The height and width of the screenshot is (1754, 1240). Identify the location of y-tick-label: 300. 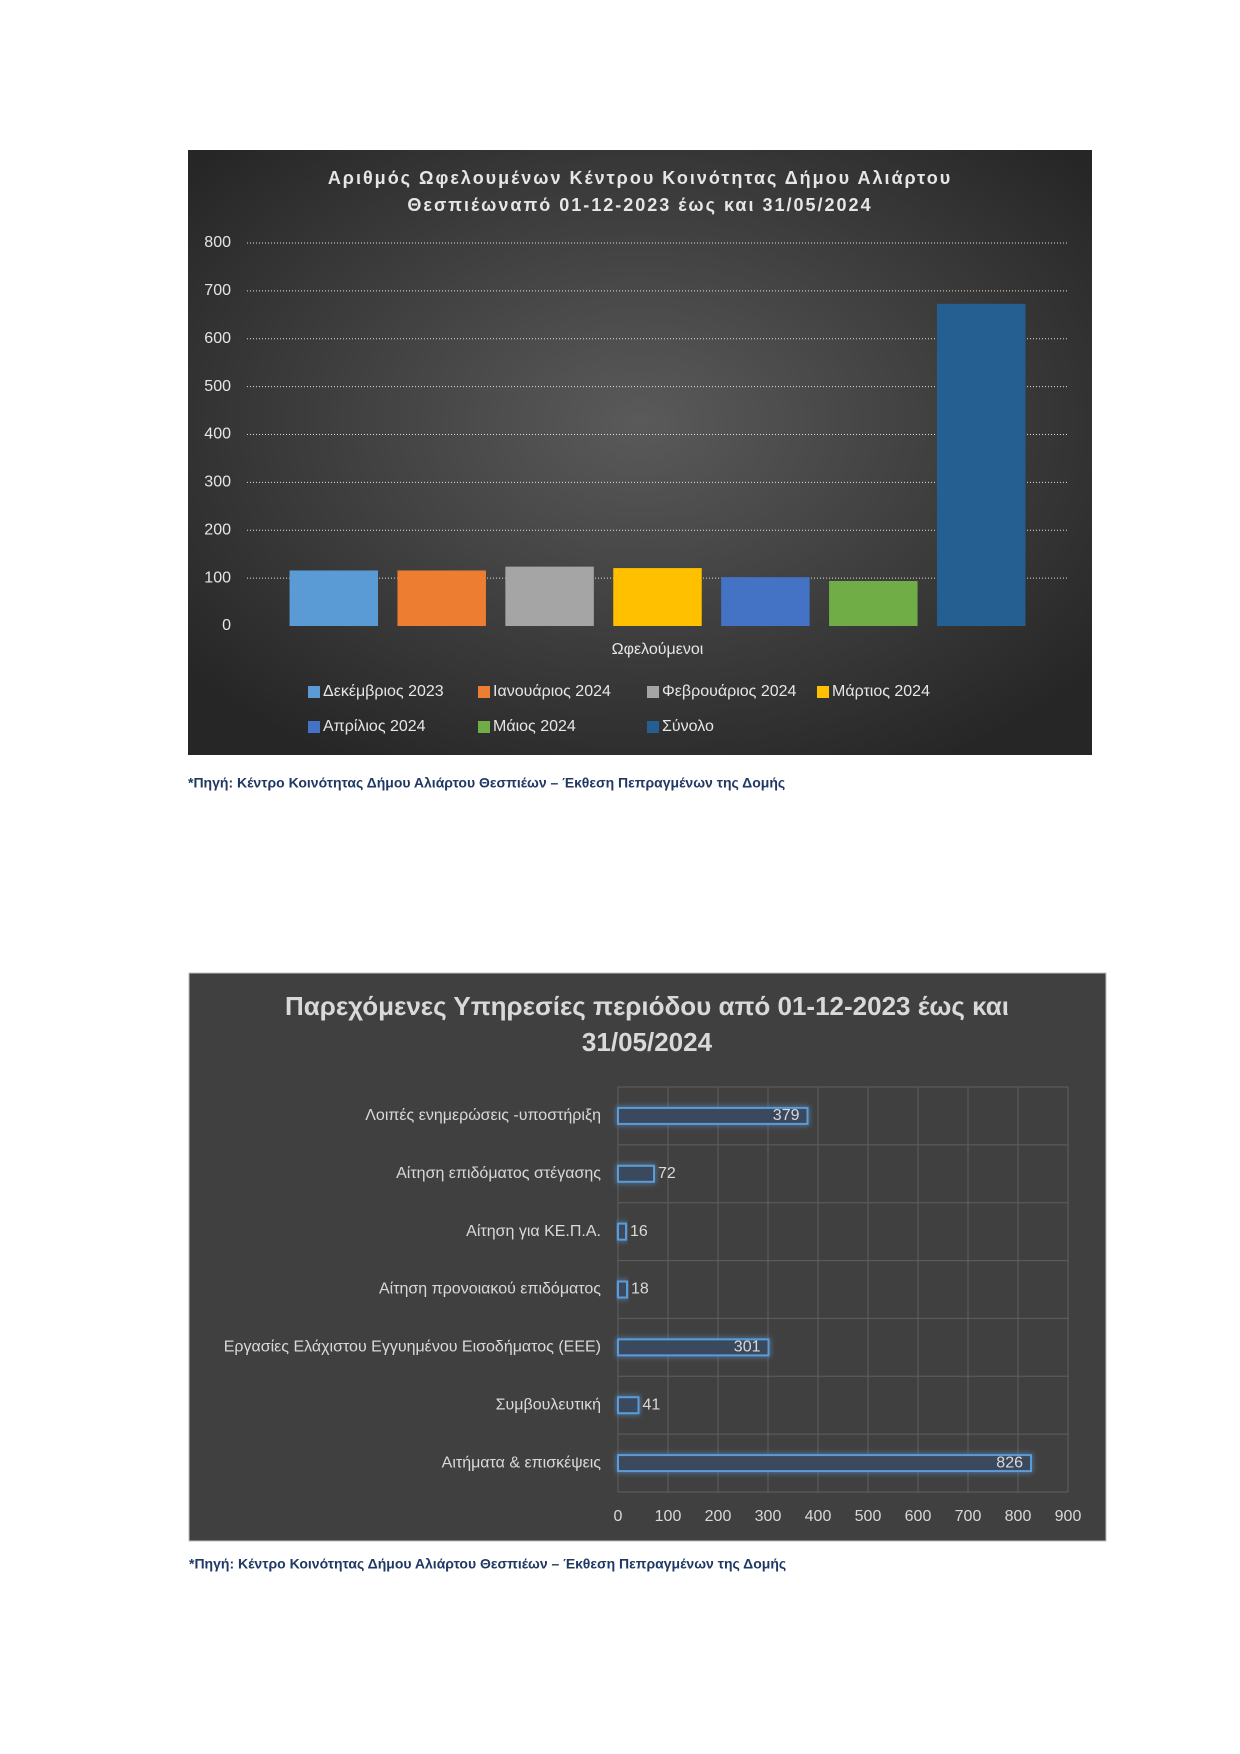
(217, 482).